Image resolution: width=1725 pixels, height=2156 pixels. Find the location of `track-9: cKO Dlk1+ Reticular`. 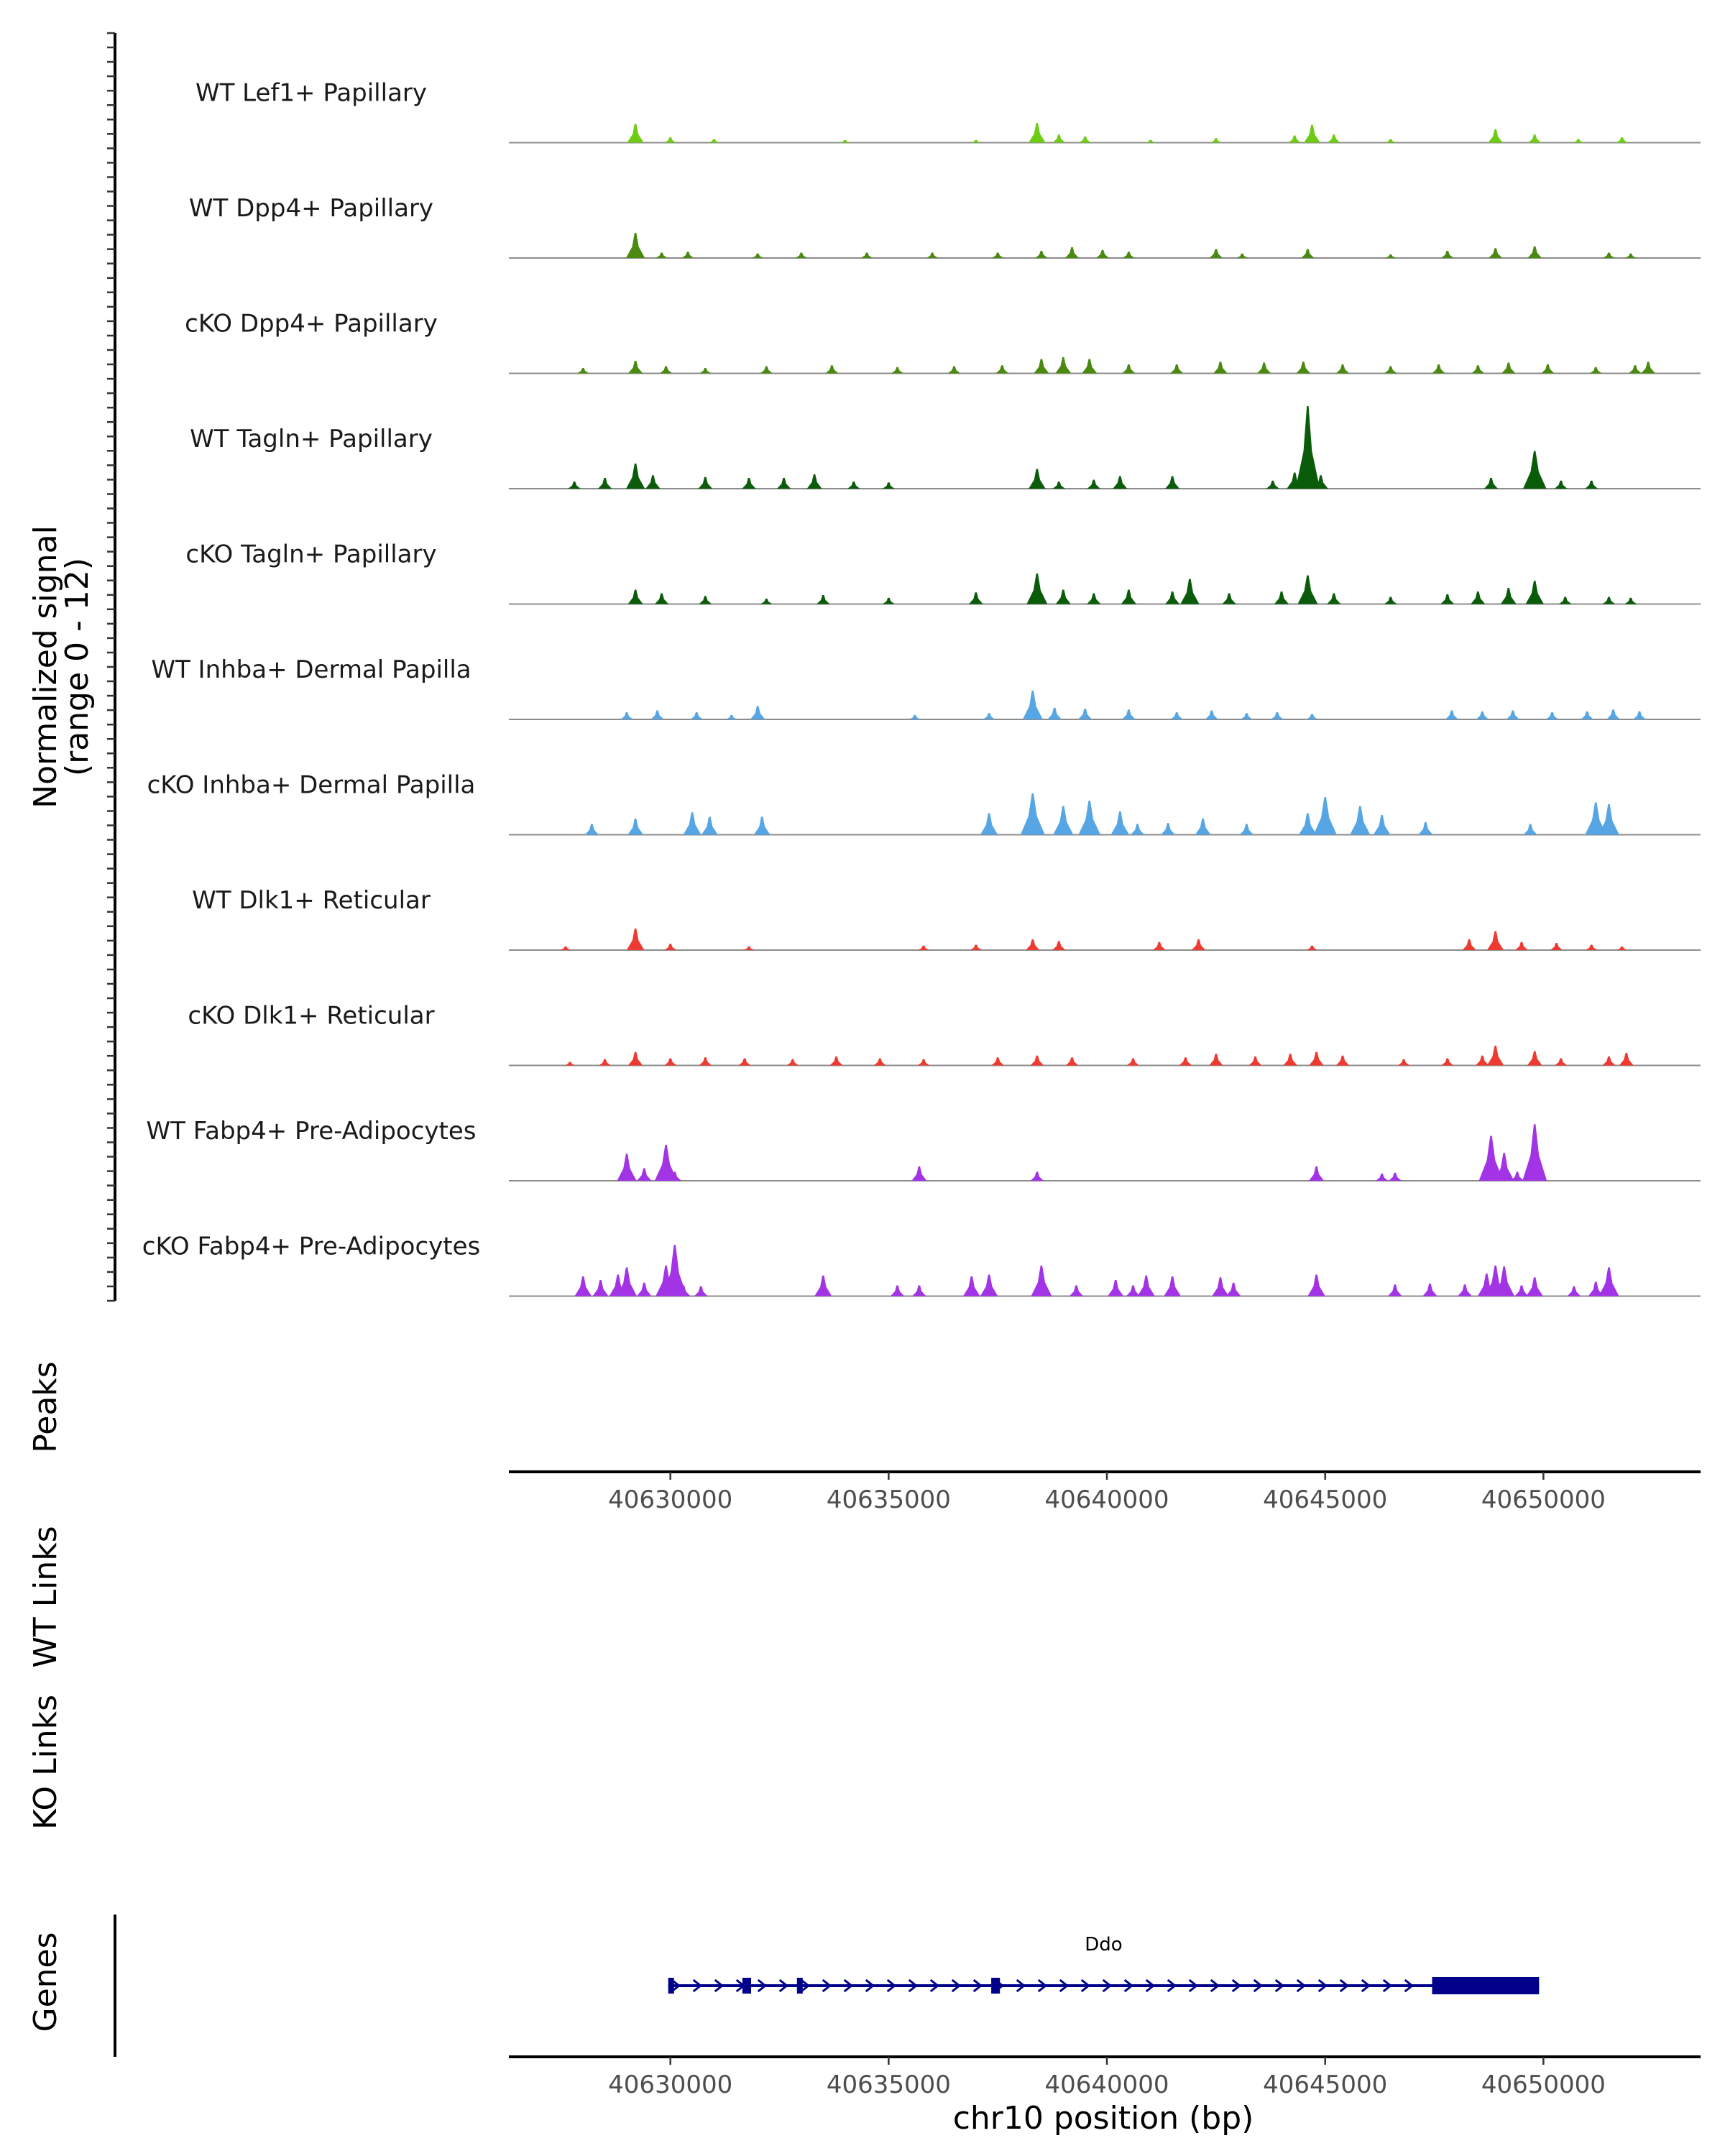

track-9: cKO Dlk1+ Reticular is located at coordinates (944, 1034).